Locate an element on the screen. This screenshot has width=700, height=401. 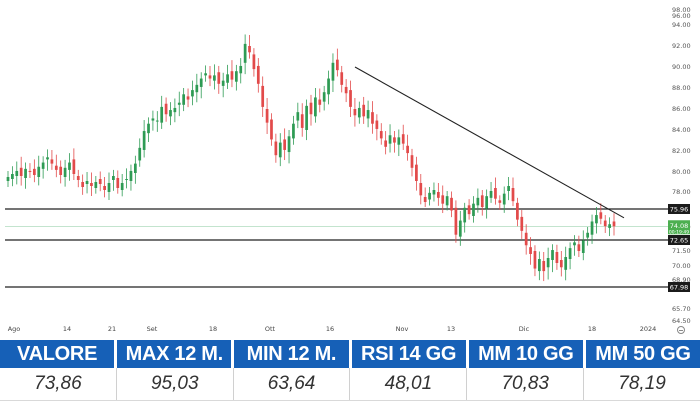
level-badge-label: 72.65 is located at coordinates (679, 240).